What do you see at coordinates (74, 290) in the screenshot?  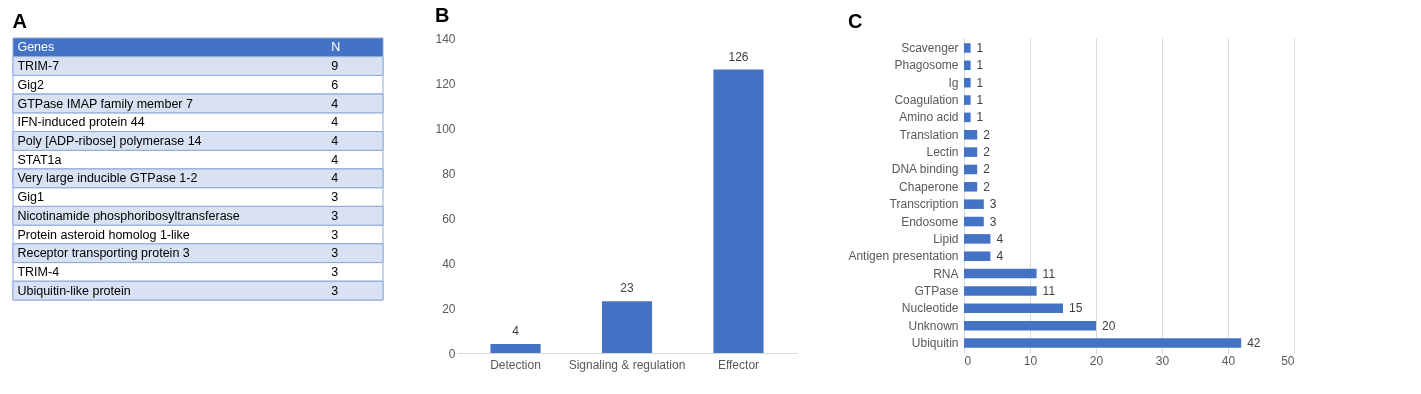 I see `category-label: Ubiquitin-like protein` at bounding box center [74, 290].